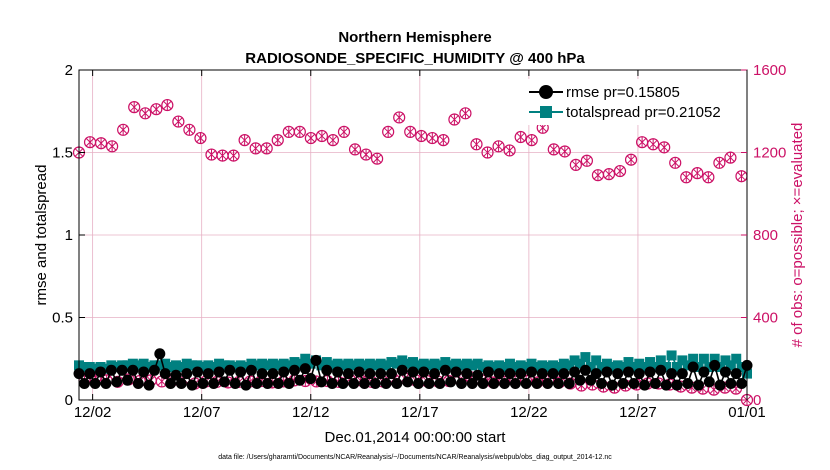 Image resolution: width=830 pixels, height=470 pixels. What do you see at coordinates (769, 70) in the screenshot?
I see `y-right-tick-label: 1600` at bounding box center [769, 70].